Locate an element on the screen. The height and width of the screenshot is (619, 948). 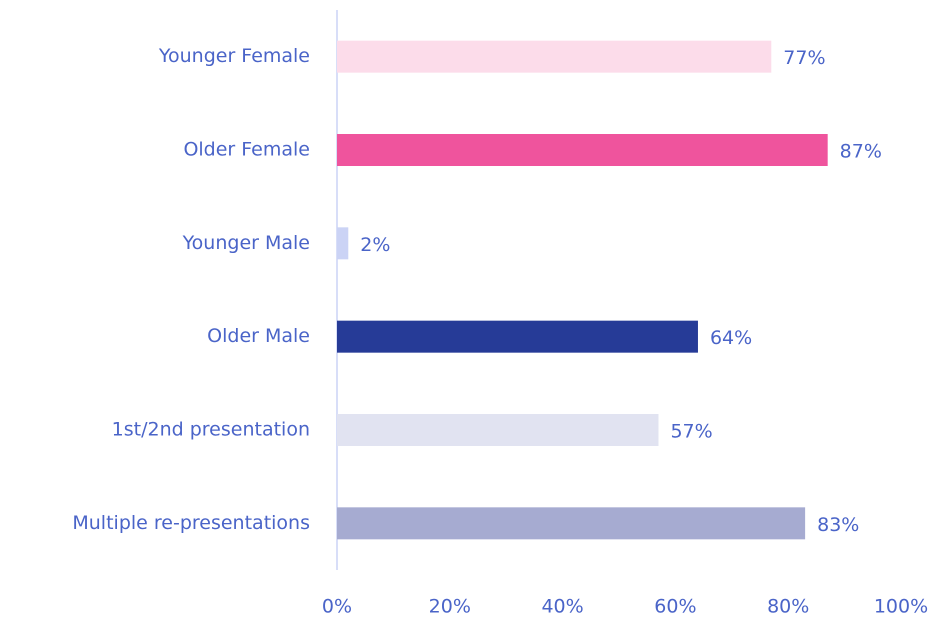
x-tick-label: 40% is located at coordinates (562, 607).